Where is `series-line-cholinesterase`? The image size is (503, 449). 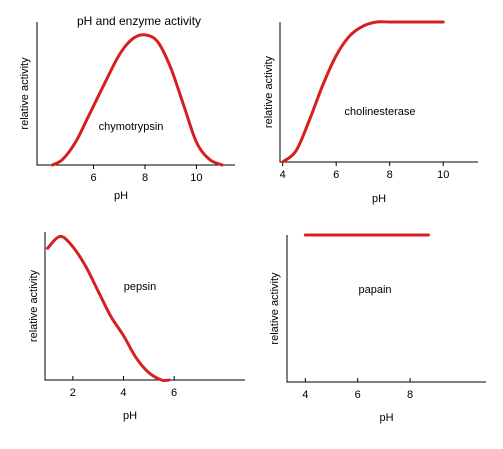 series-line-cholinesterase is located at coordinates (363, 92).